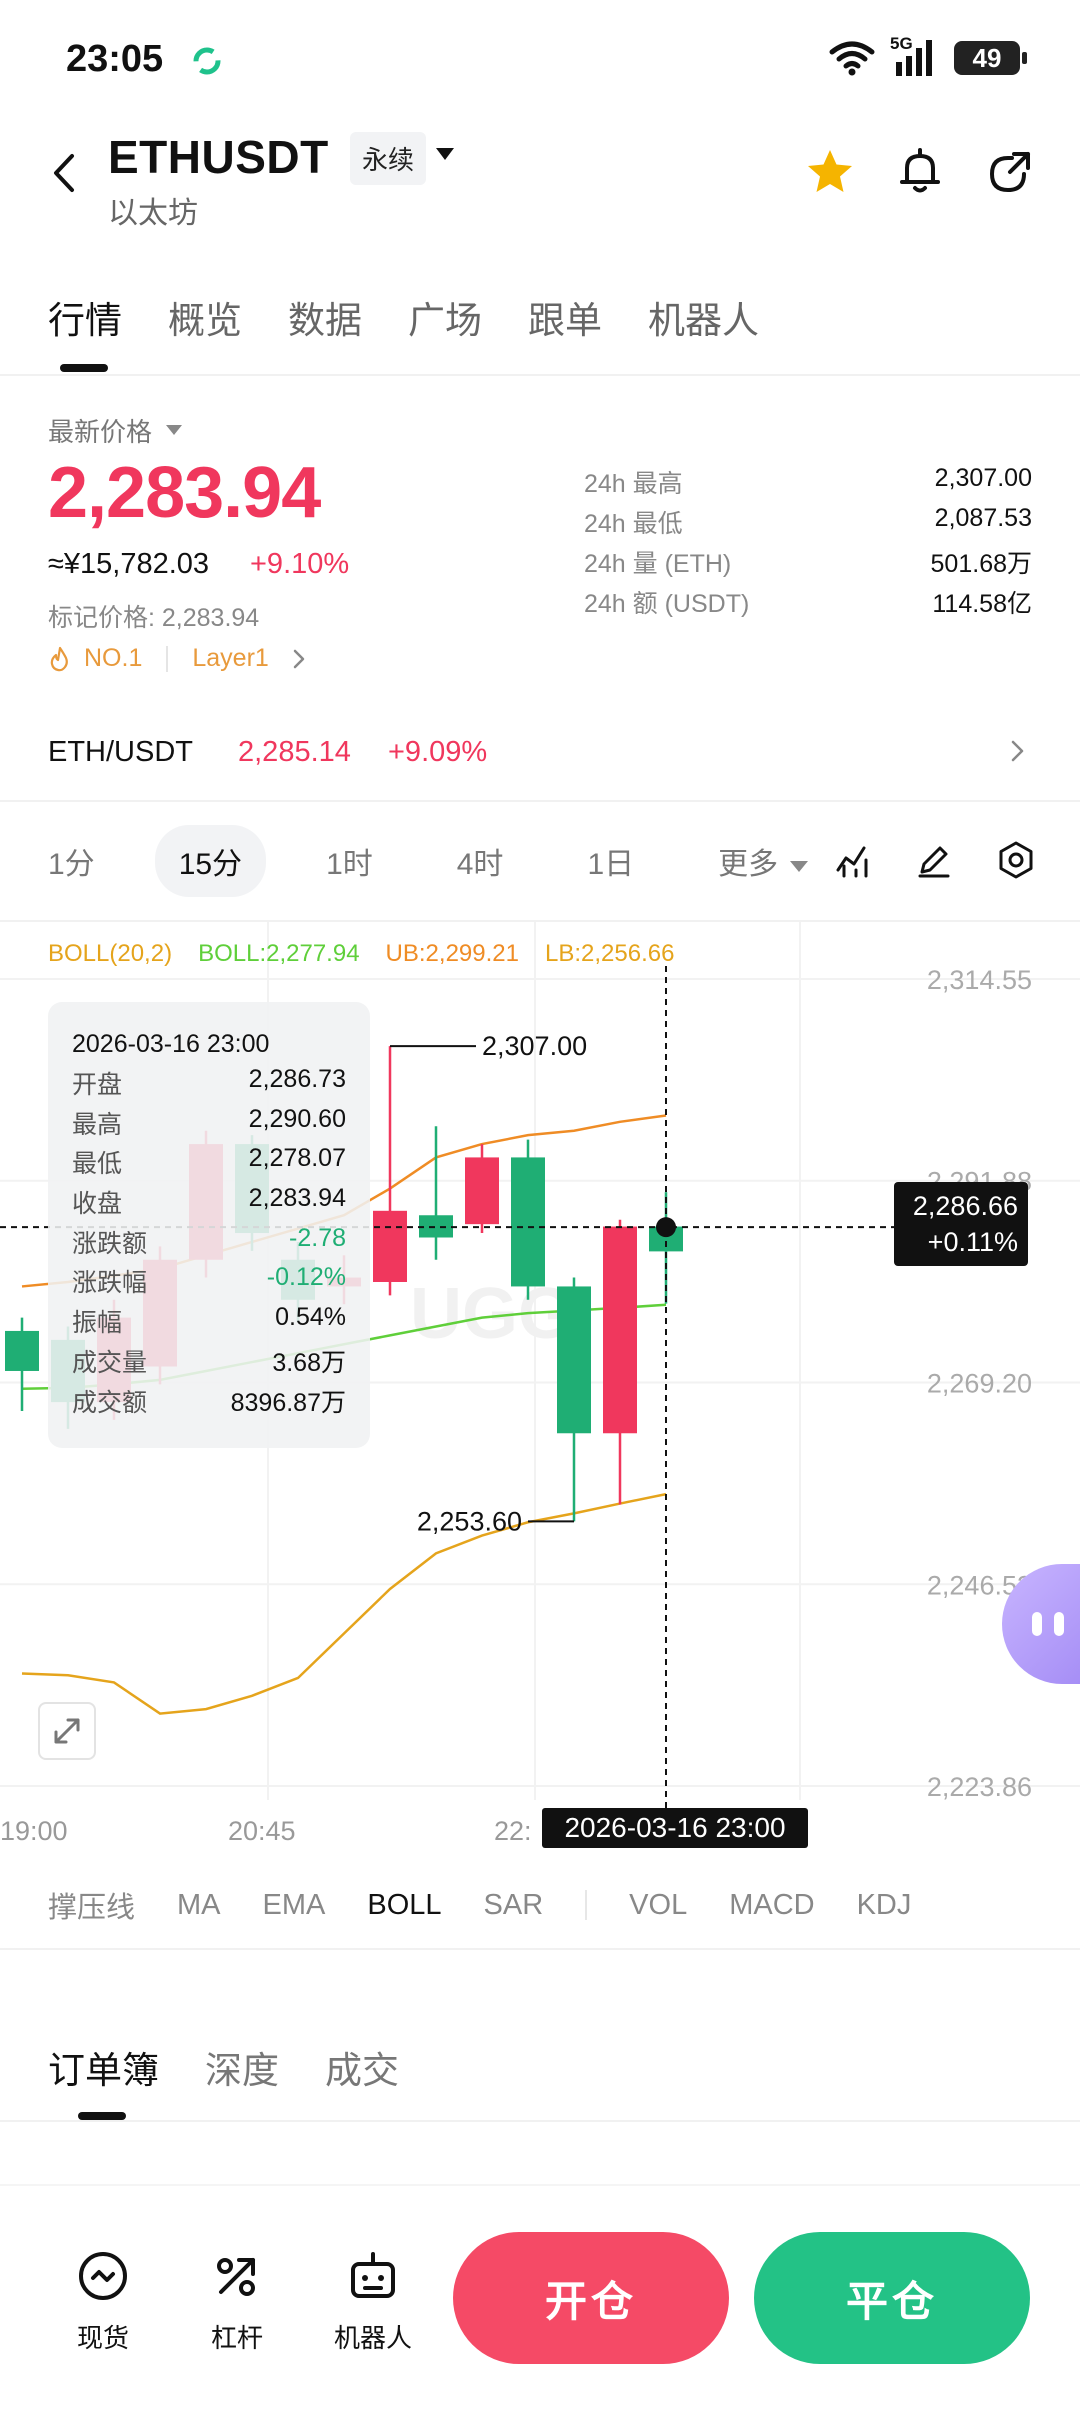  Describe the element at coordinates (102, 2116) in the screenshot. I see `orderbook-tab-indicator` at that location.